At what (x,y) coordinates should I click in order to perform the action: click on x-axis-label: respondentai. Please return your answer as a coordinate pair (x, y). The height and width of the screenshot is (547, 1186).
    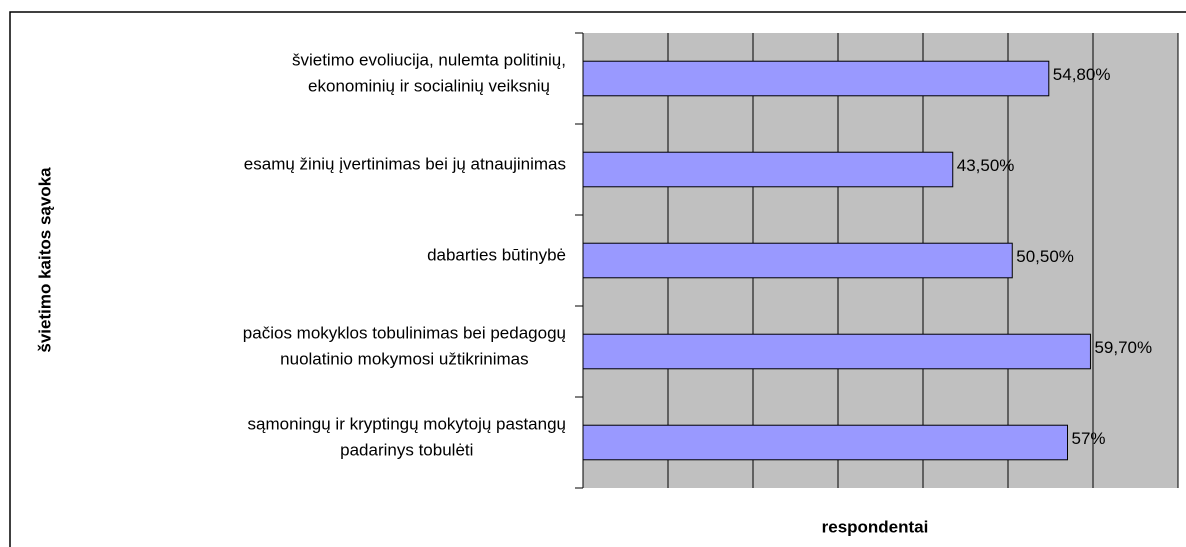
    Looking at the image, I should click on (875, 526).